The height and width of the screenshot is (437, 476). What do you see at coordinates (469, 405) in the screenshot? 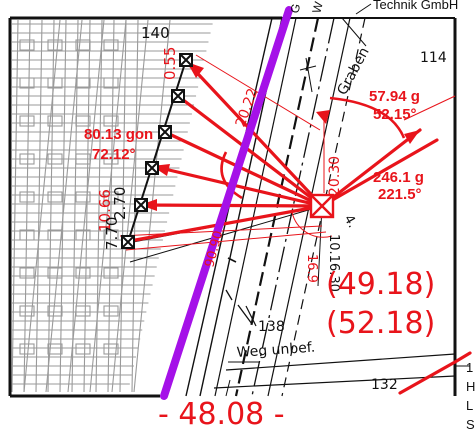
I see `legend-l: L` at bounding box center [469, 405].